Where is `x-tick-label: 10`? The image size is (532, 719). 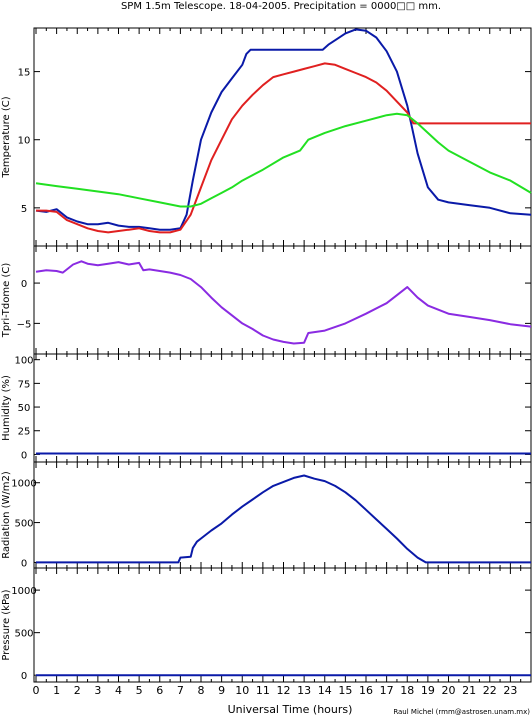
x-tick-label: 10 is located at coordinates (242, 690).